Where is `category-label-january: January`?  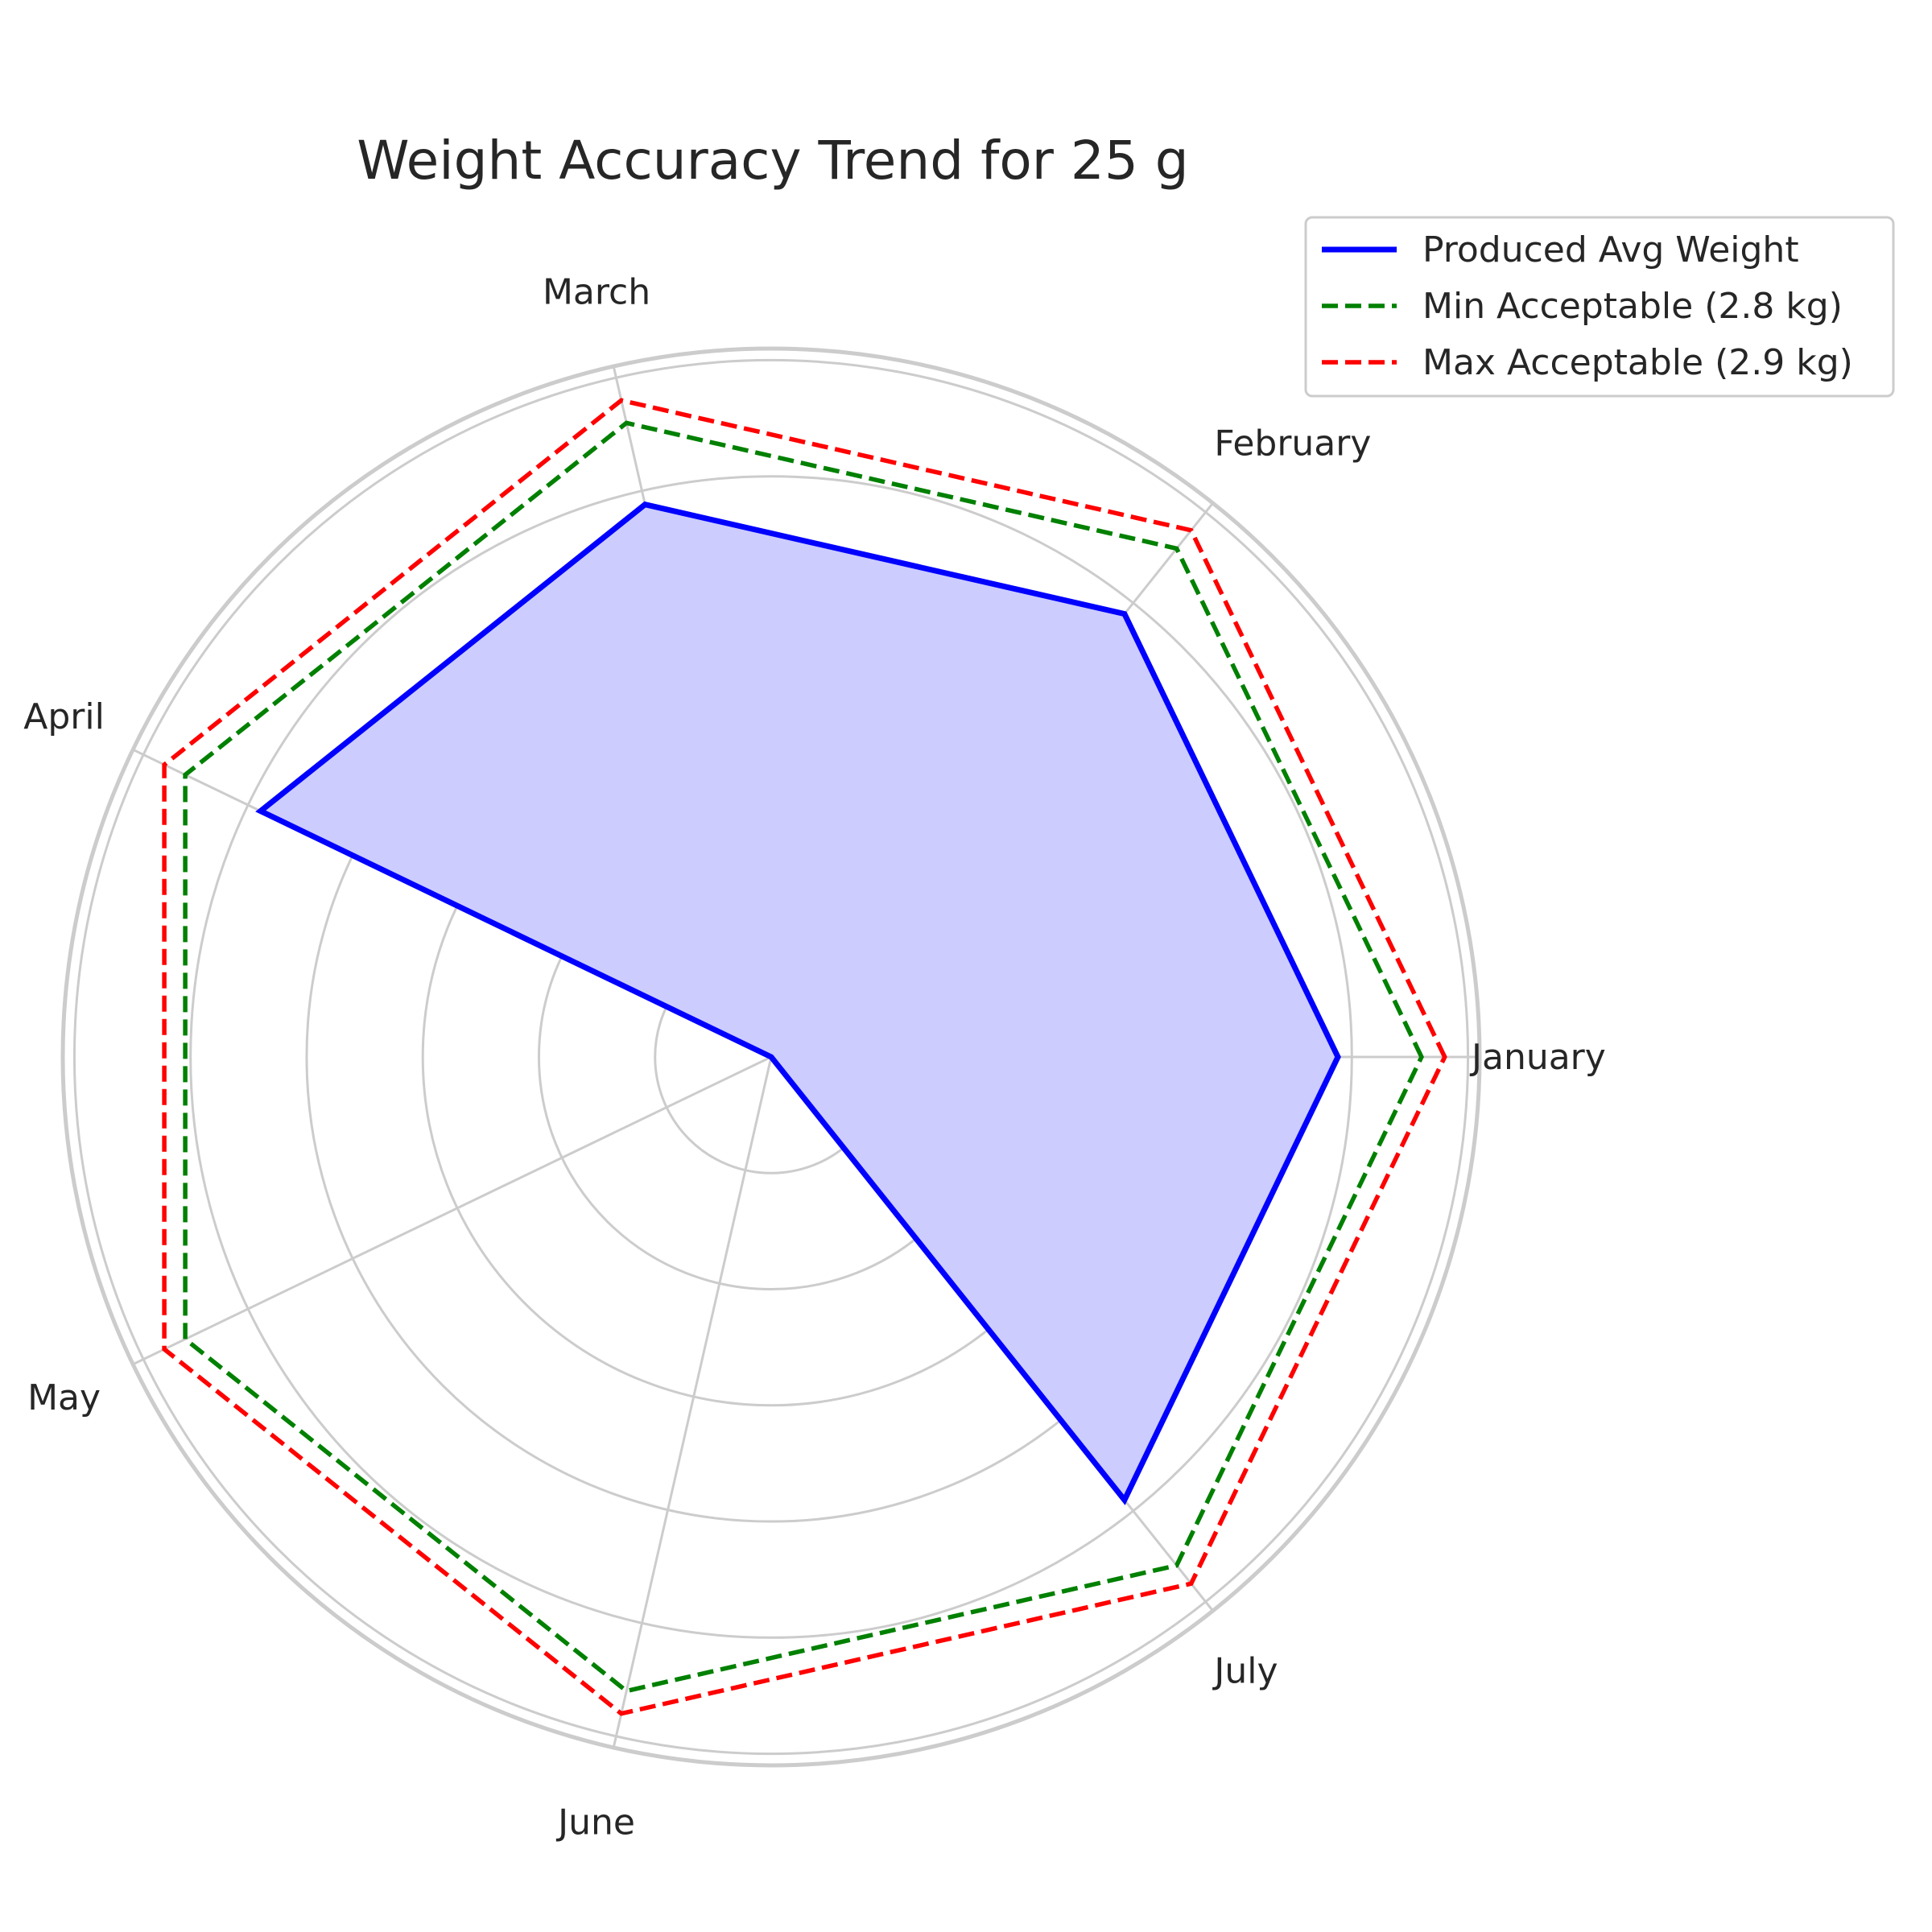
category-label-january: January is located at coordinates (1537, 1057).